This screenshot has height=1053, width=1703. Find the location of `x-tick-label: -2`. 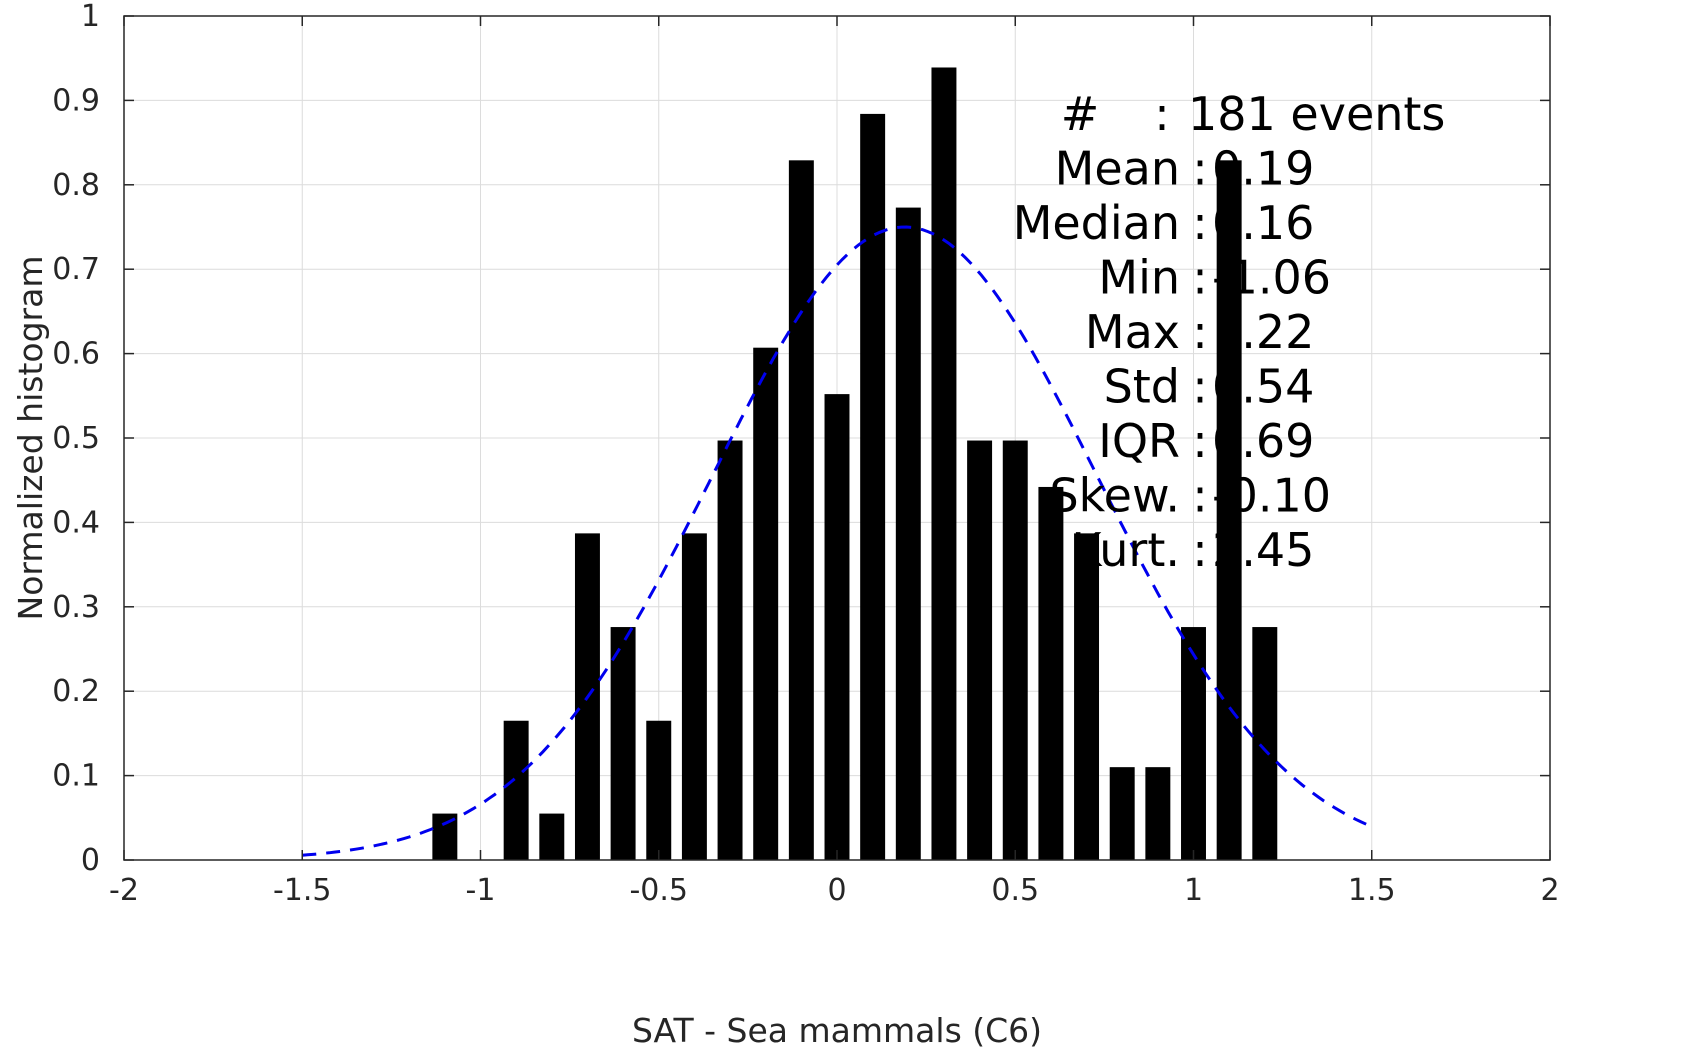

x-tick-label: -2 is located at coordinates (124, 890).